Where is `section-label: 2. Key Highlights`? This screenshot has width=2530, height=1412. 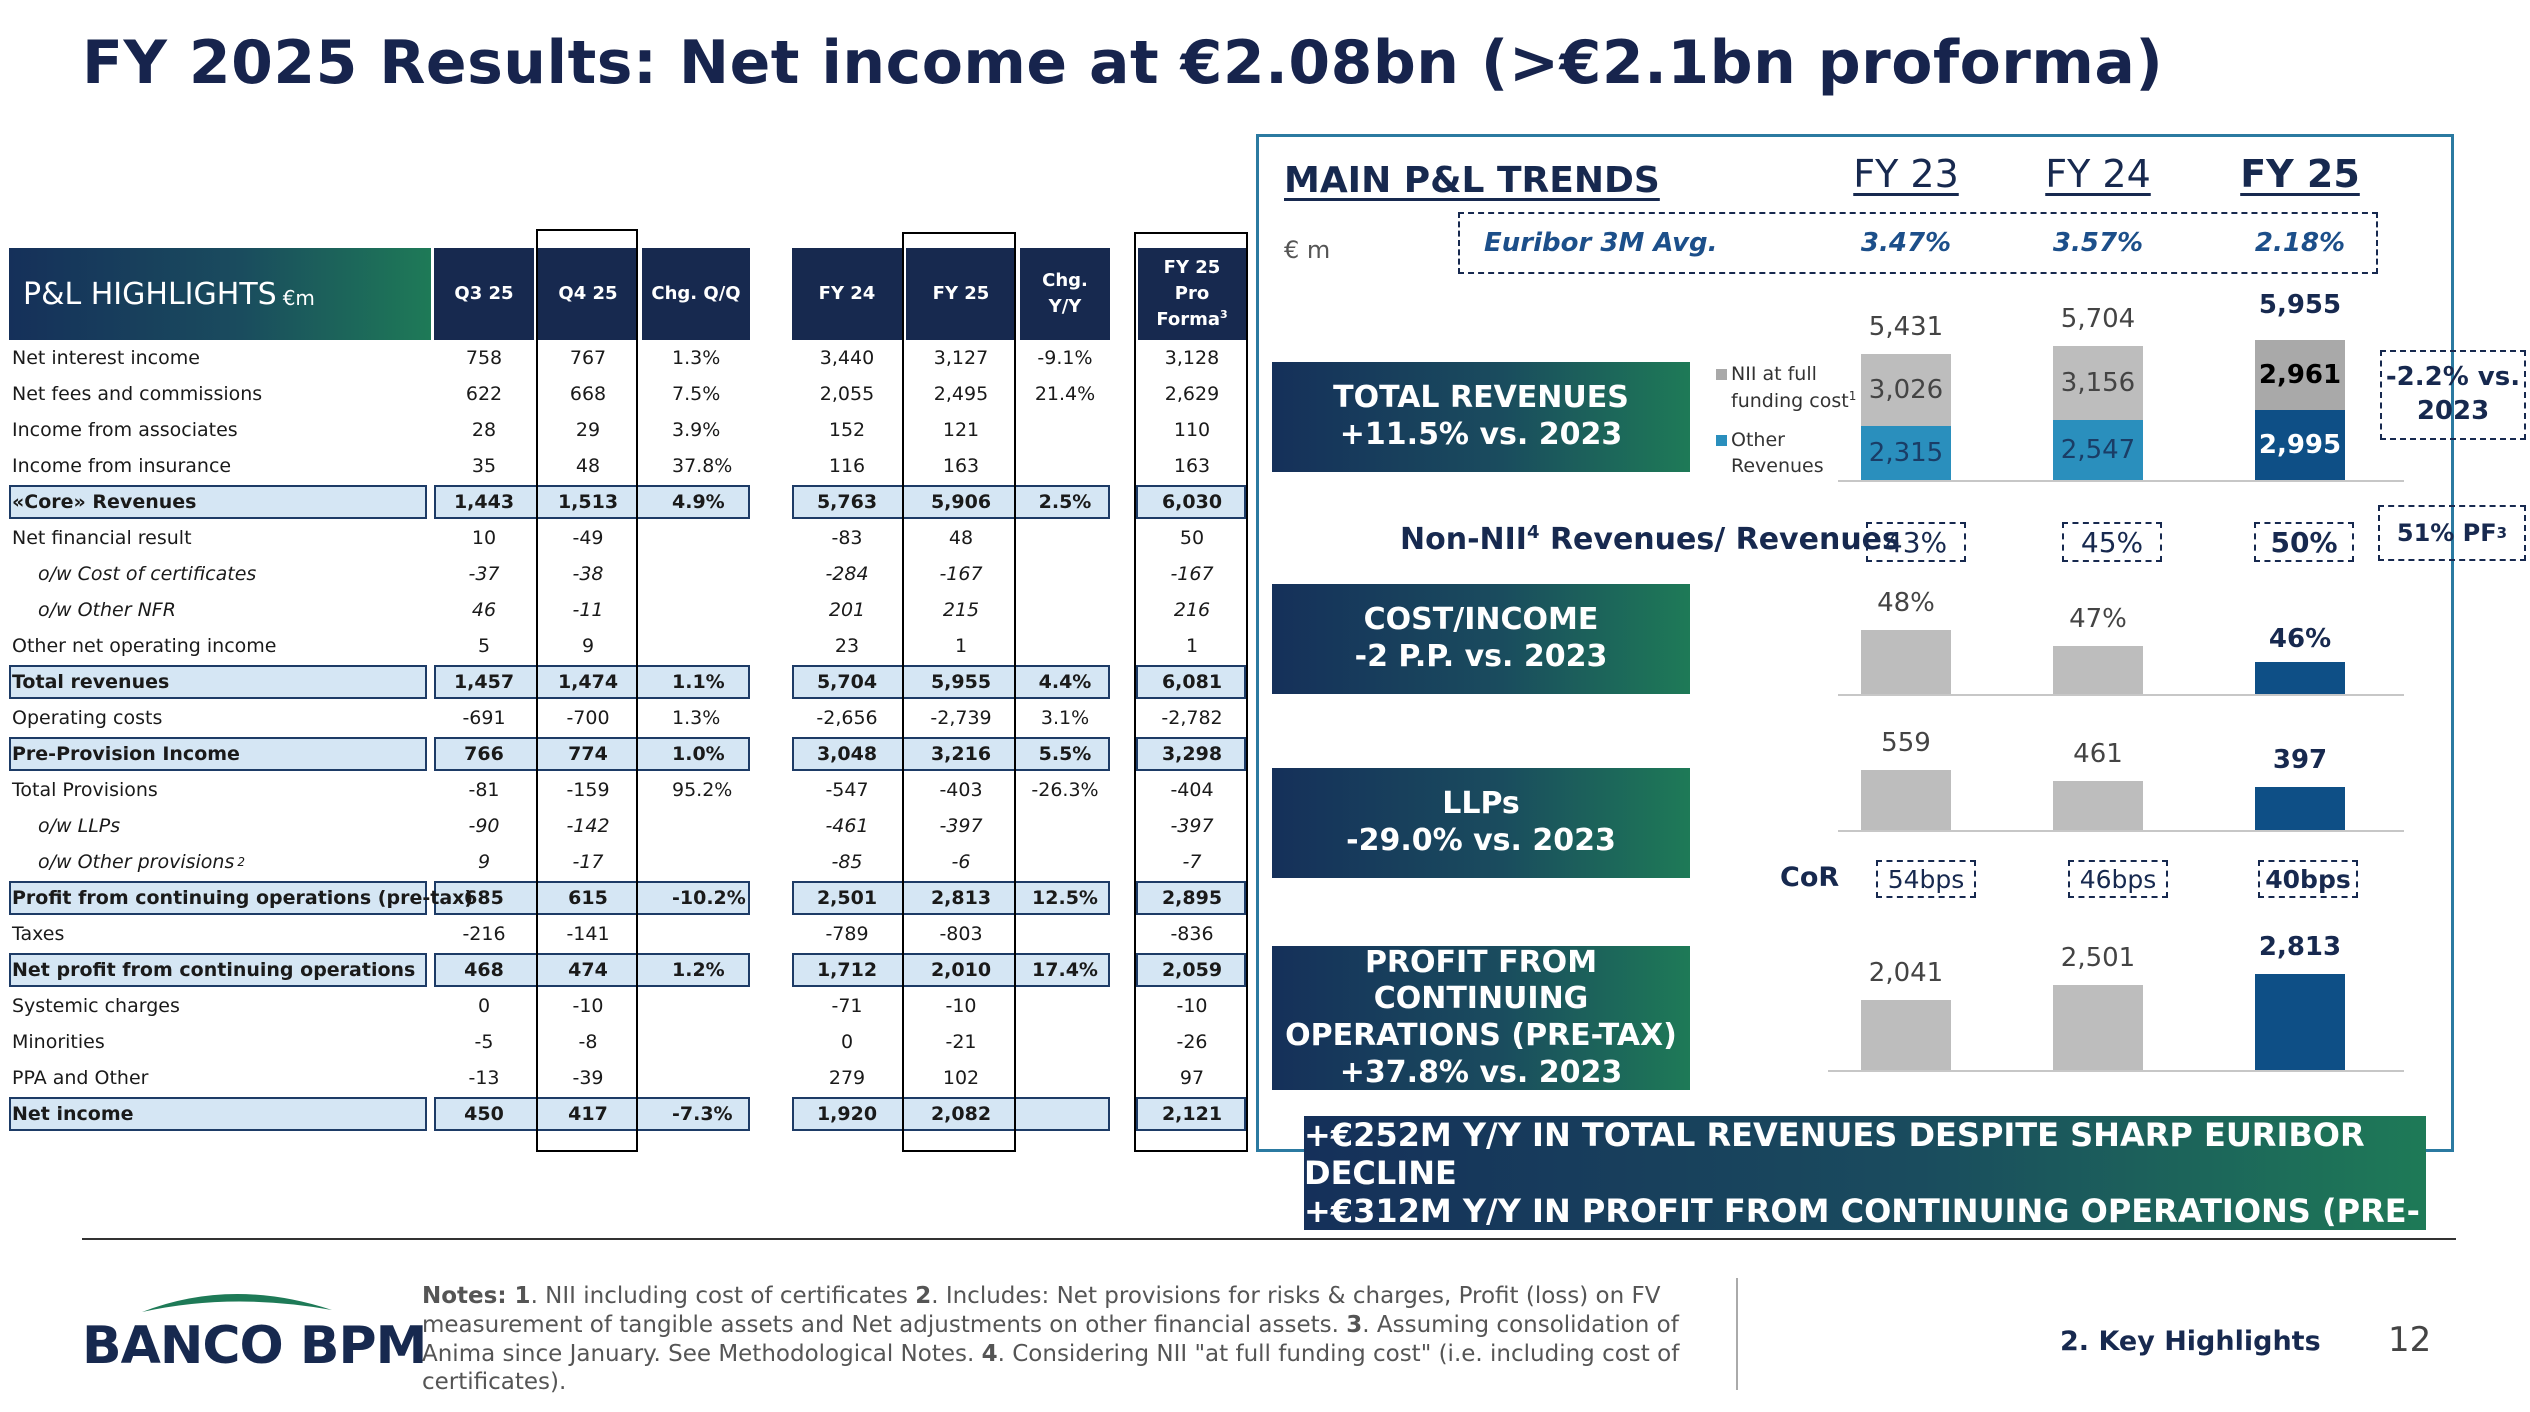
section-label: 2. Key Highlights is located at coordinates (2190, 1341).